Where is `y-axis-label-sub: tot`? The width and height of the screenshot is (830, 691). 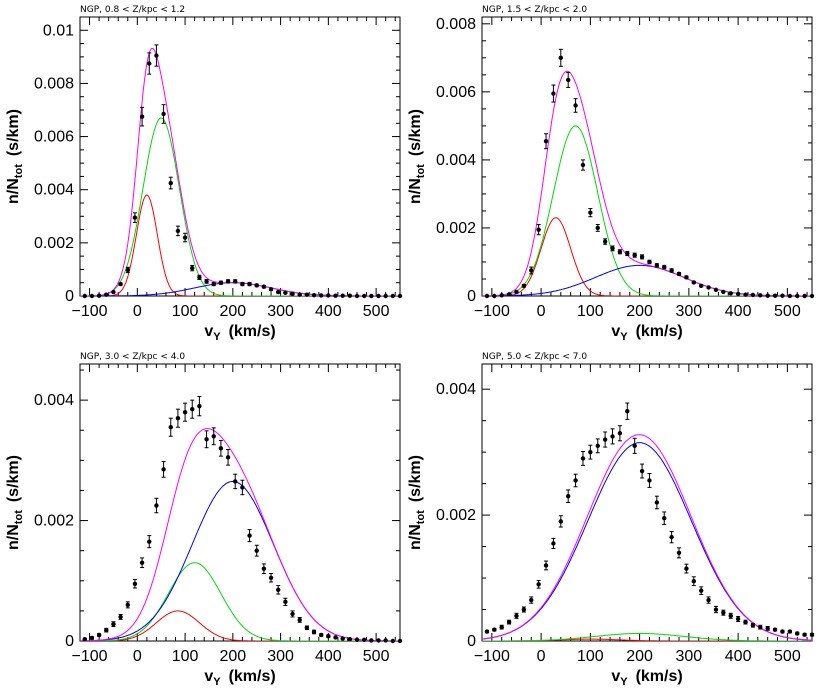
y-axis-label-sub: tot is located at coordinates (421, 171).